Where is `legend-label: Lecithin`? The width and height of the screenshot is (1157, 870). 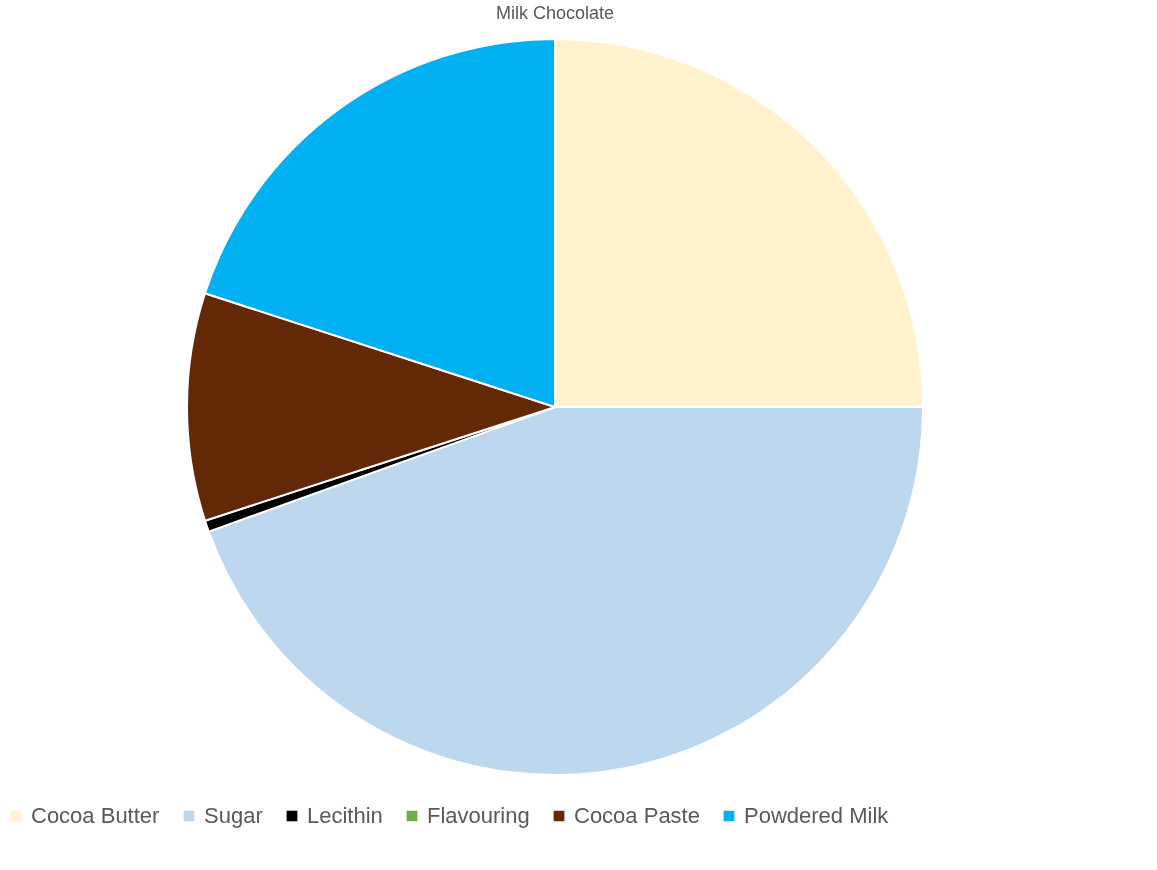 legend-label: Lecithin is located at coordinates (345, 815).